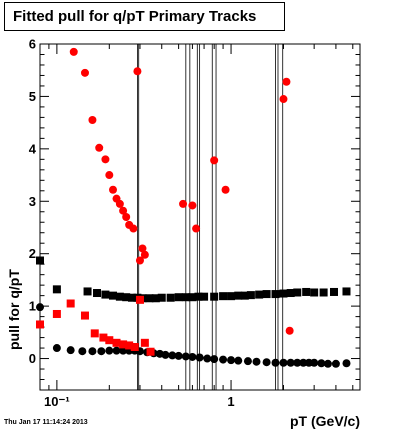  Describe the element at coordinates (32, 96) in the screenshot. I see `y-tick-label: 5` at that location.